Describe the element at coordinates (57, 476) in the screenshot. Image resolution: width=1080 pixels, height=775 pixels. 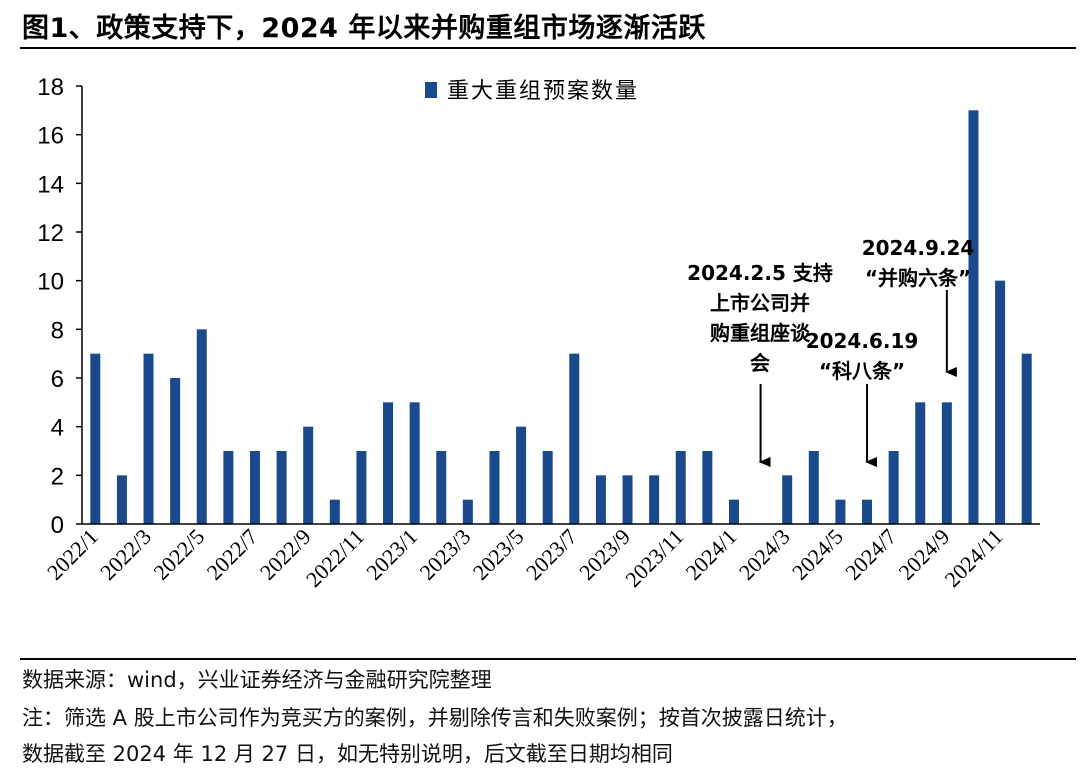
I see `y-tick-label: 2` at that location.